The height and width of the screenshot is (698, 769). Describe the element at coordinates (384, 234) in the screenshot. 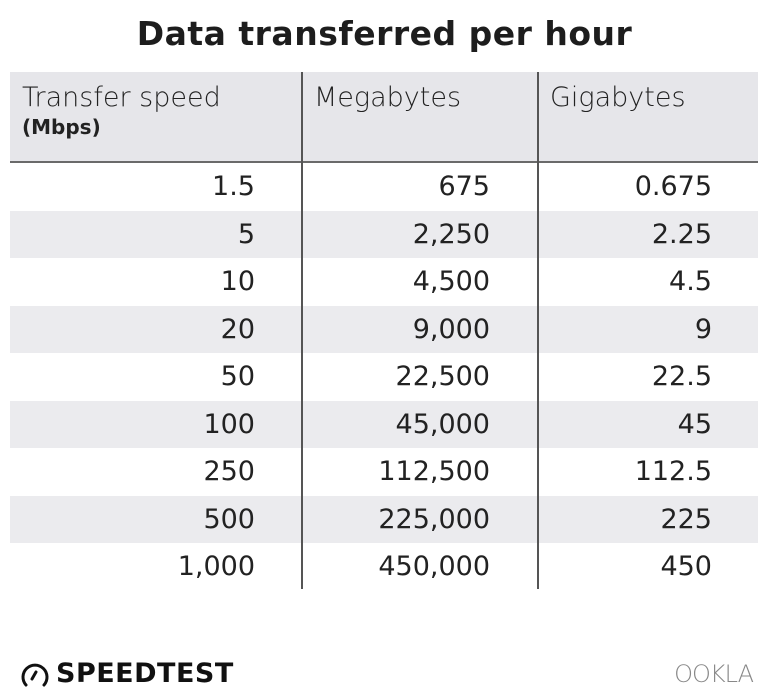

I see `table-row: 5 2,250 2.25` at that location.